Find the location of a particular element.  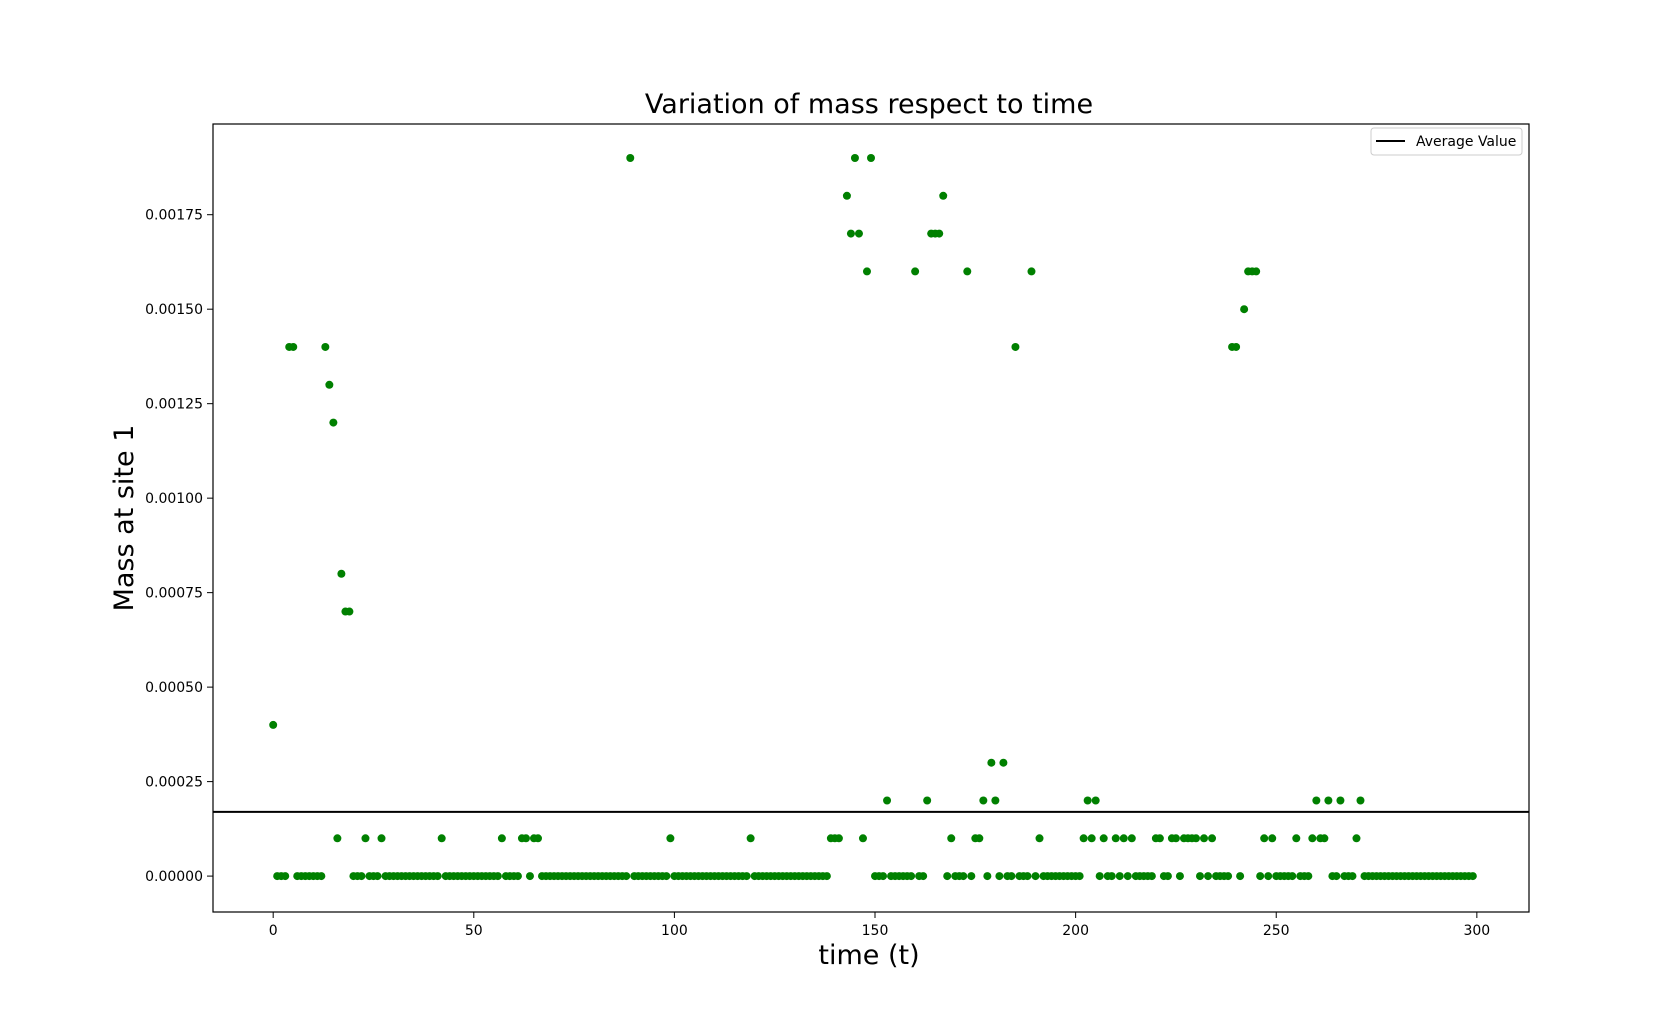

legend-box is located at coordinates (1446, 141).